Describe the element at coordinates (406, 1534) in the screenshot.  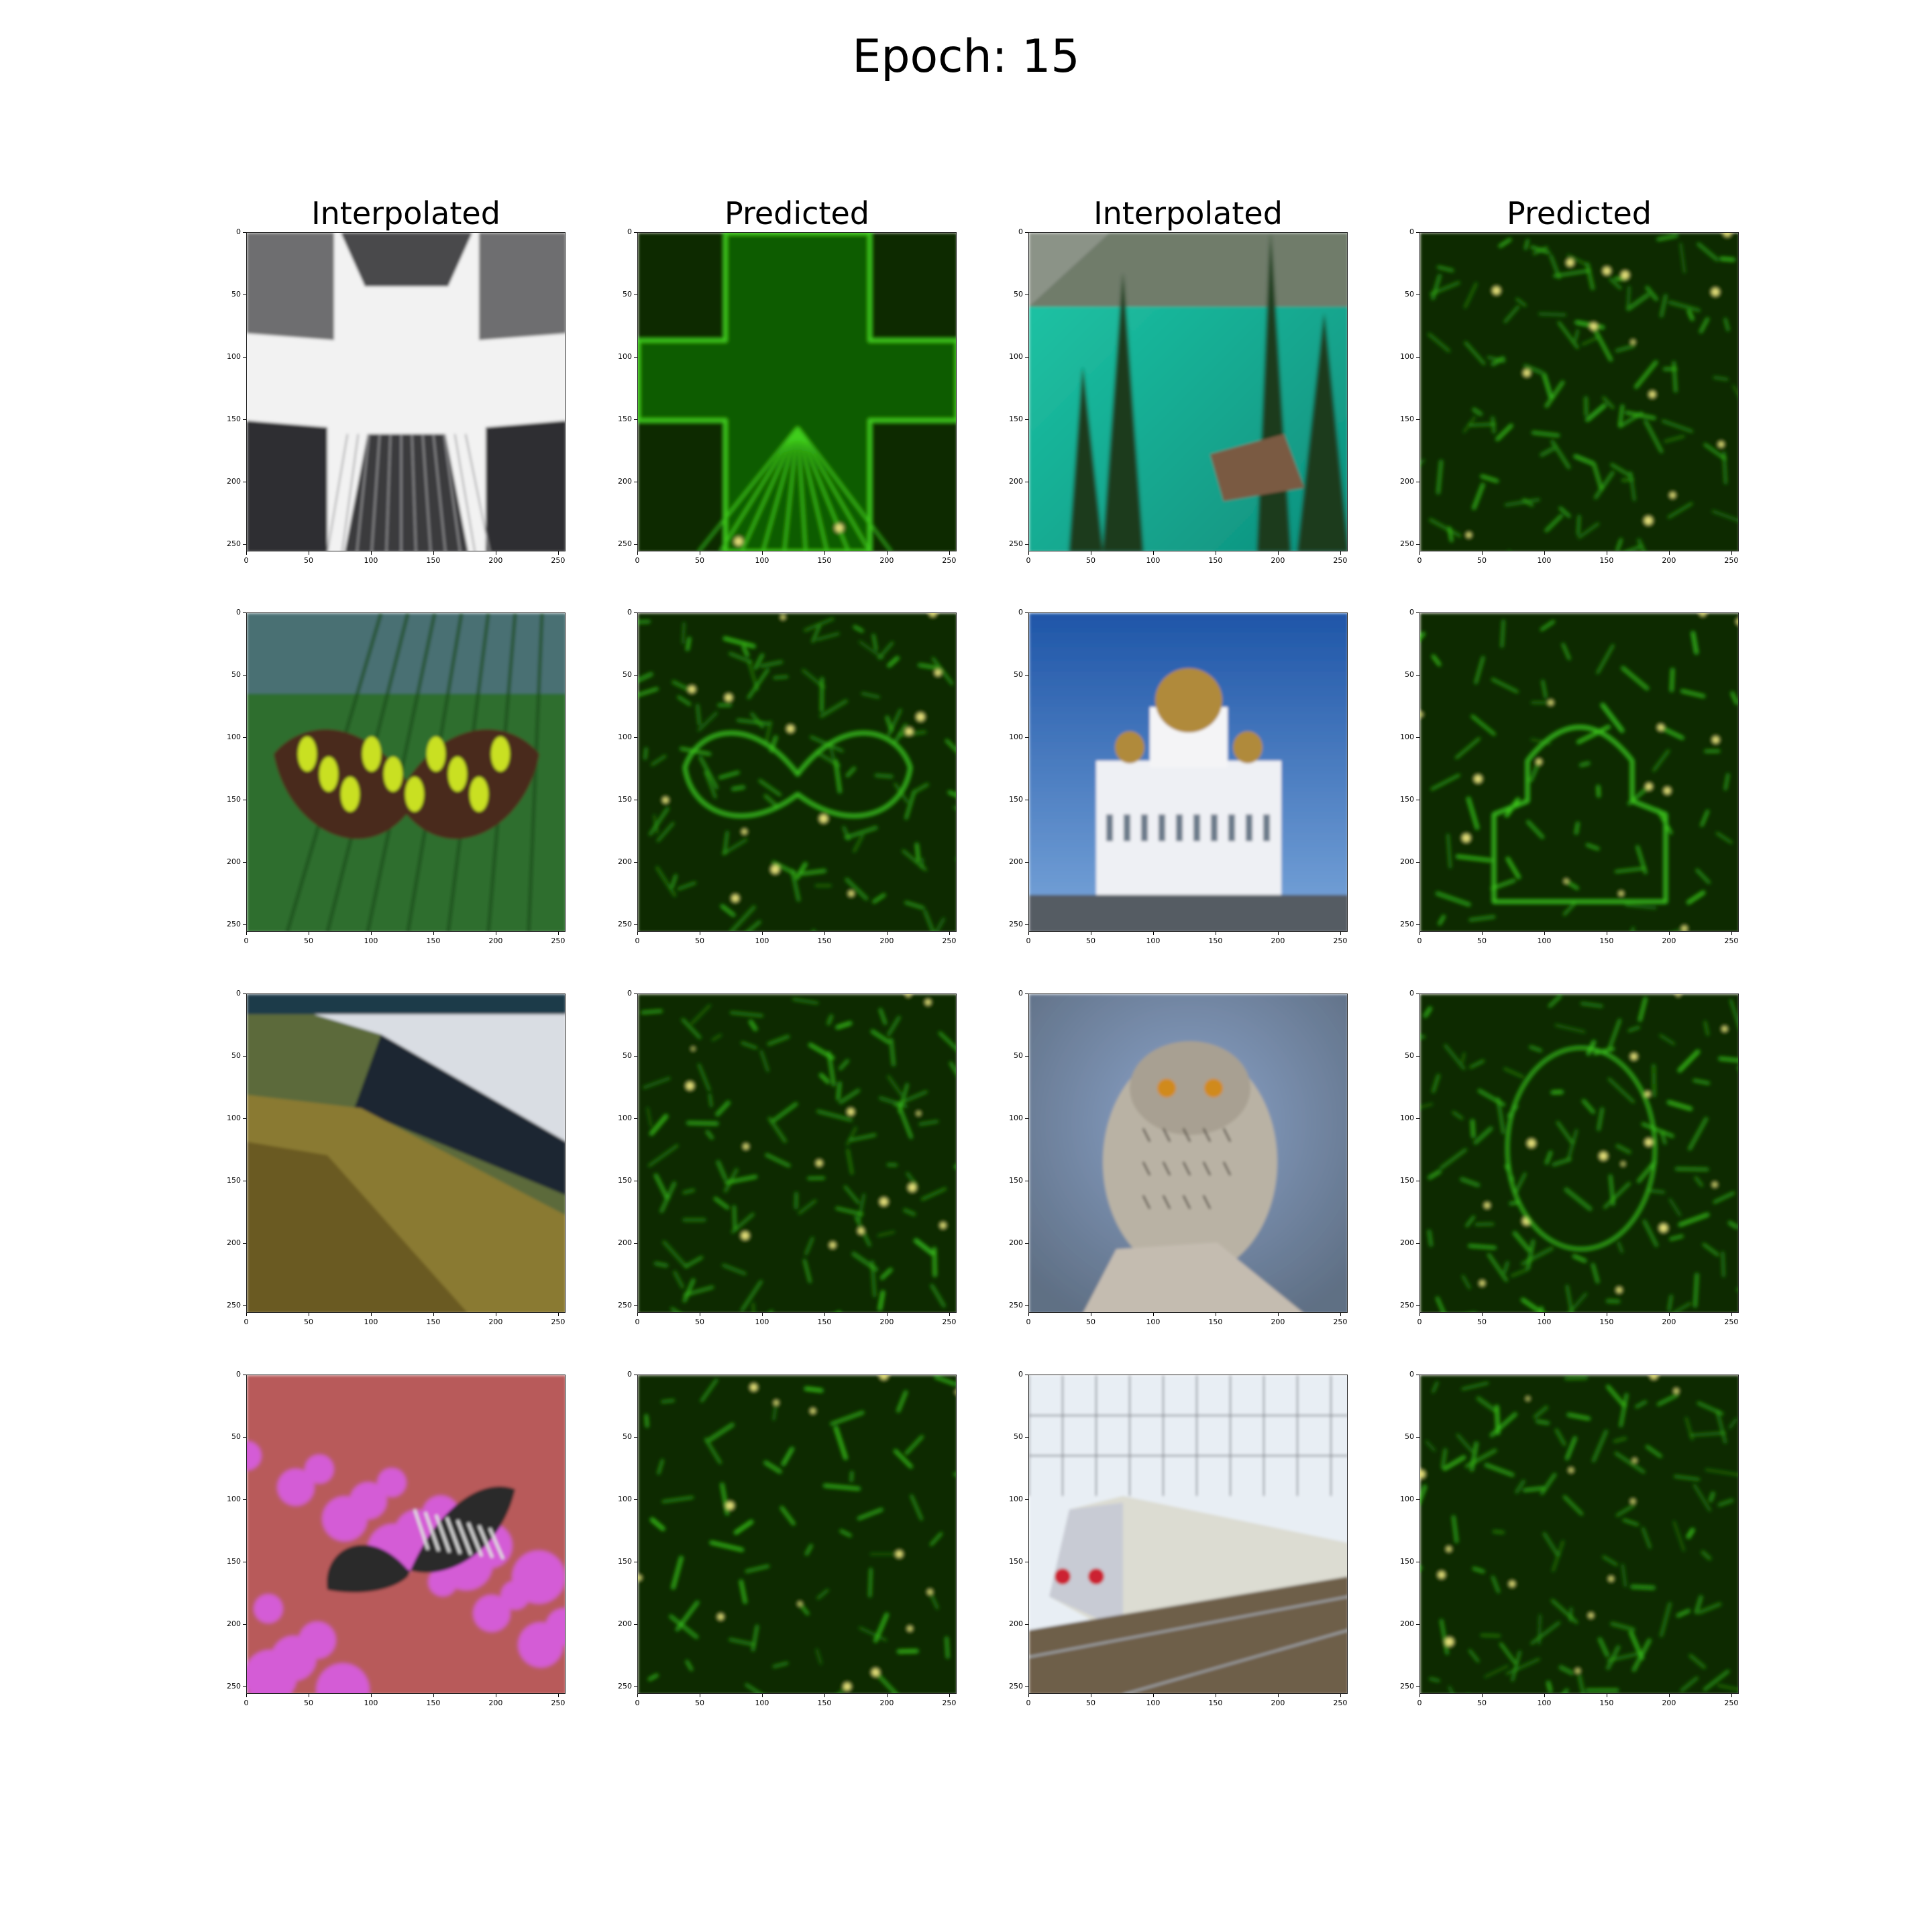
I see `swallowtail-on-pink-flowers-image` at that location.